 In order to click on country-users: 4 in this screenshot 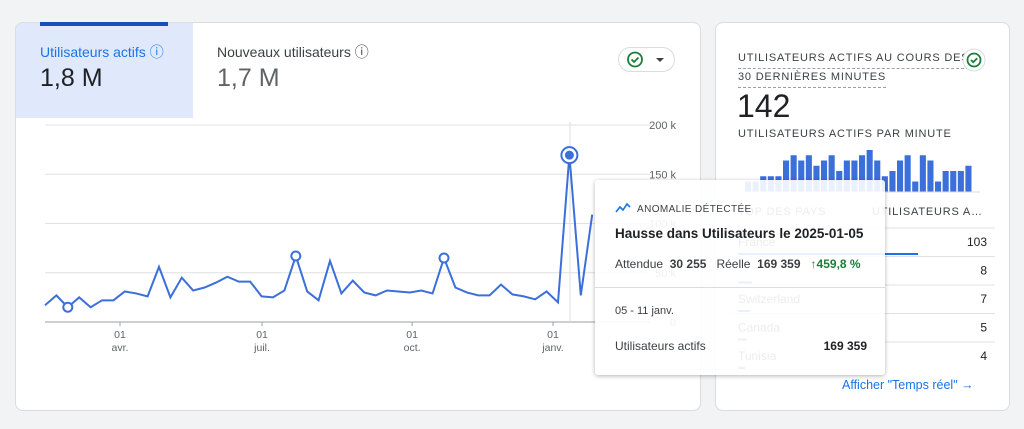, I will do `click(983, 356)`.